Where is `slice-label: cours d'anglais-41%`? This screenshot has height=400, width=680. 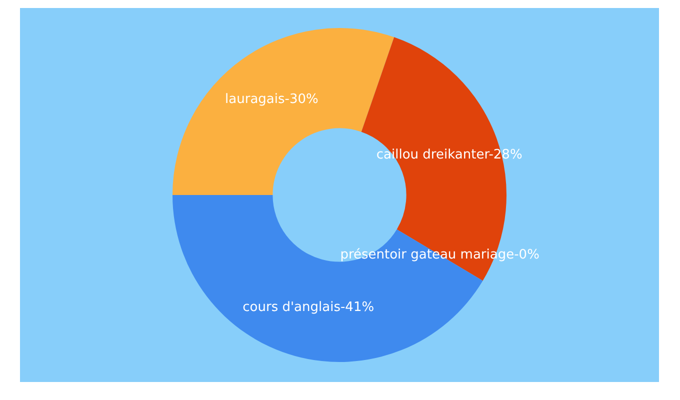 slice-label: cours d'anglais-41% is located at coordinates (308, 308).